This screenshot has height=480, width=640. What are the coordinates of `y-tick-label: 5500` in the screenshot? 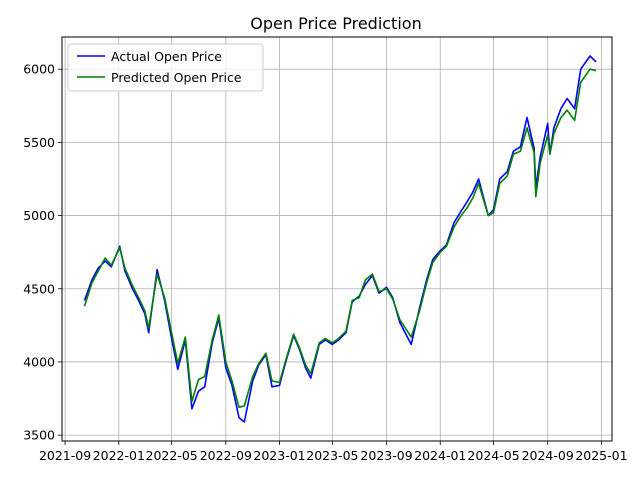 It's located at (39, 142).